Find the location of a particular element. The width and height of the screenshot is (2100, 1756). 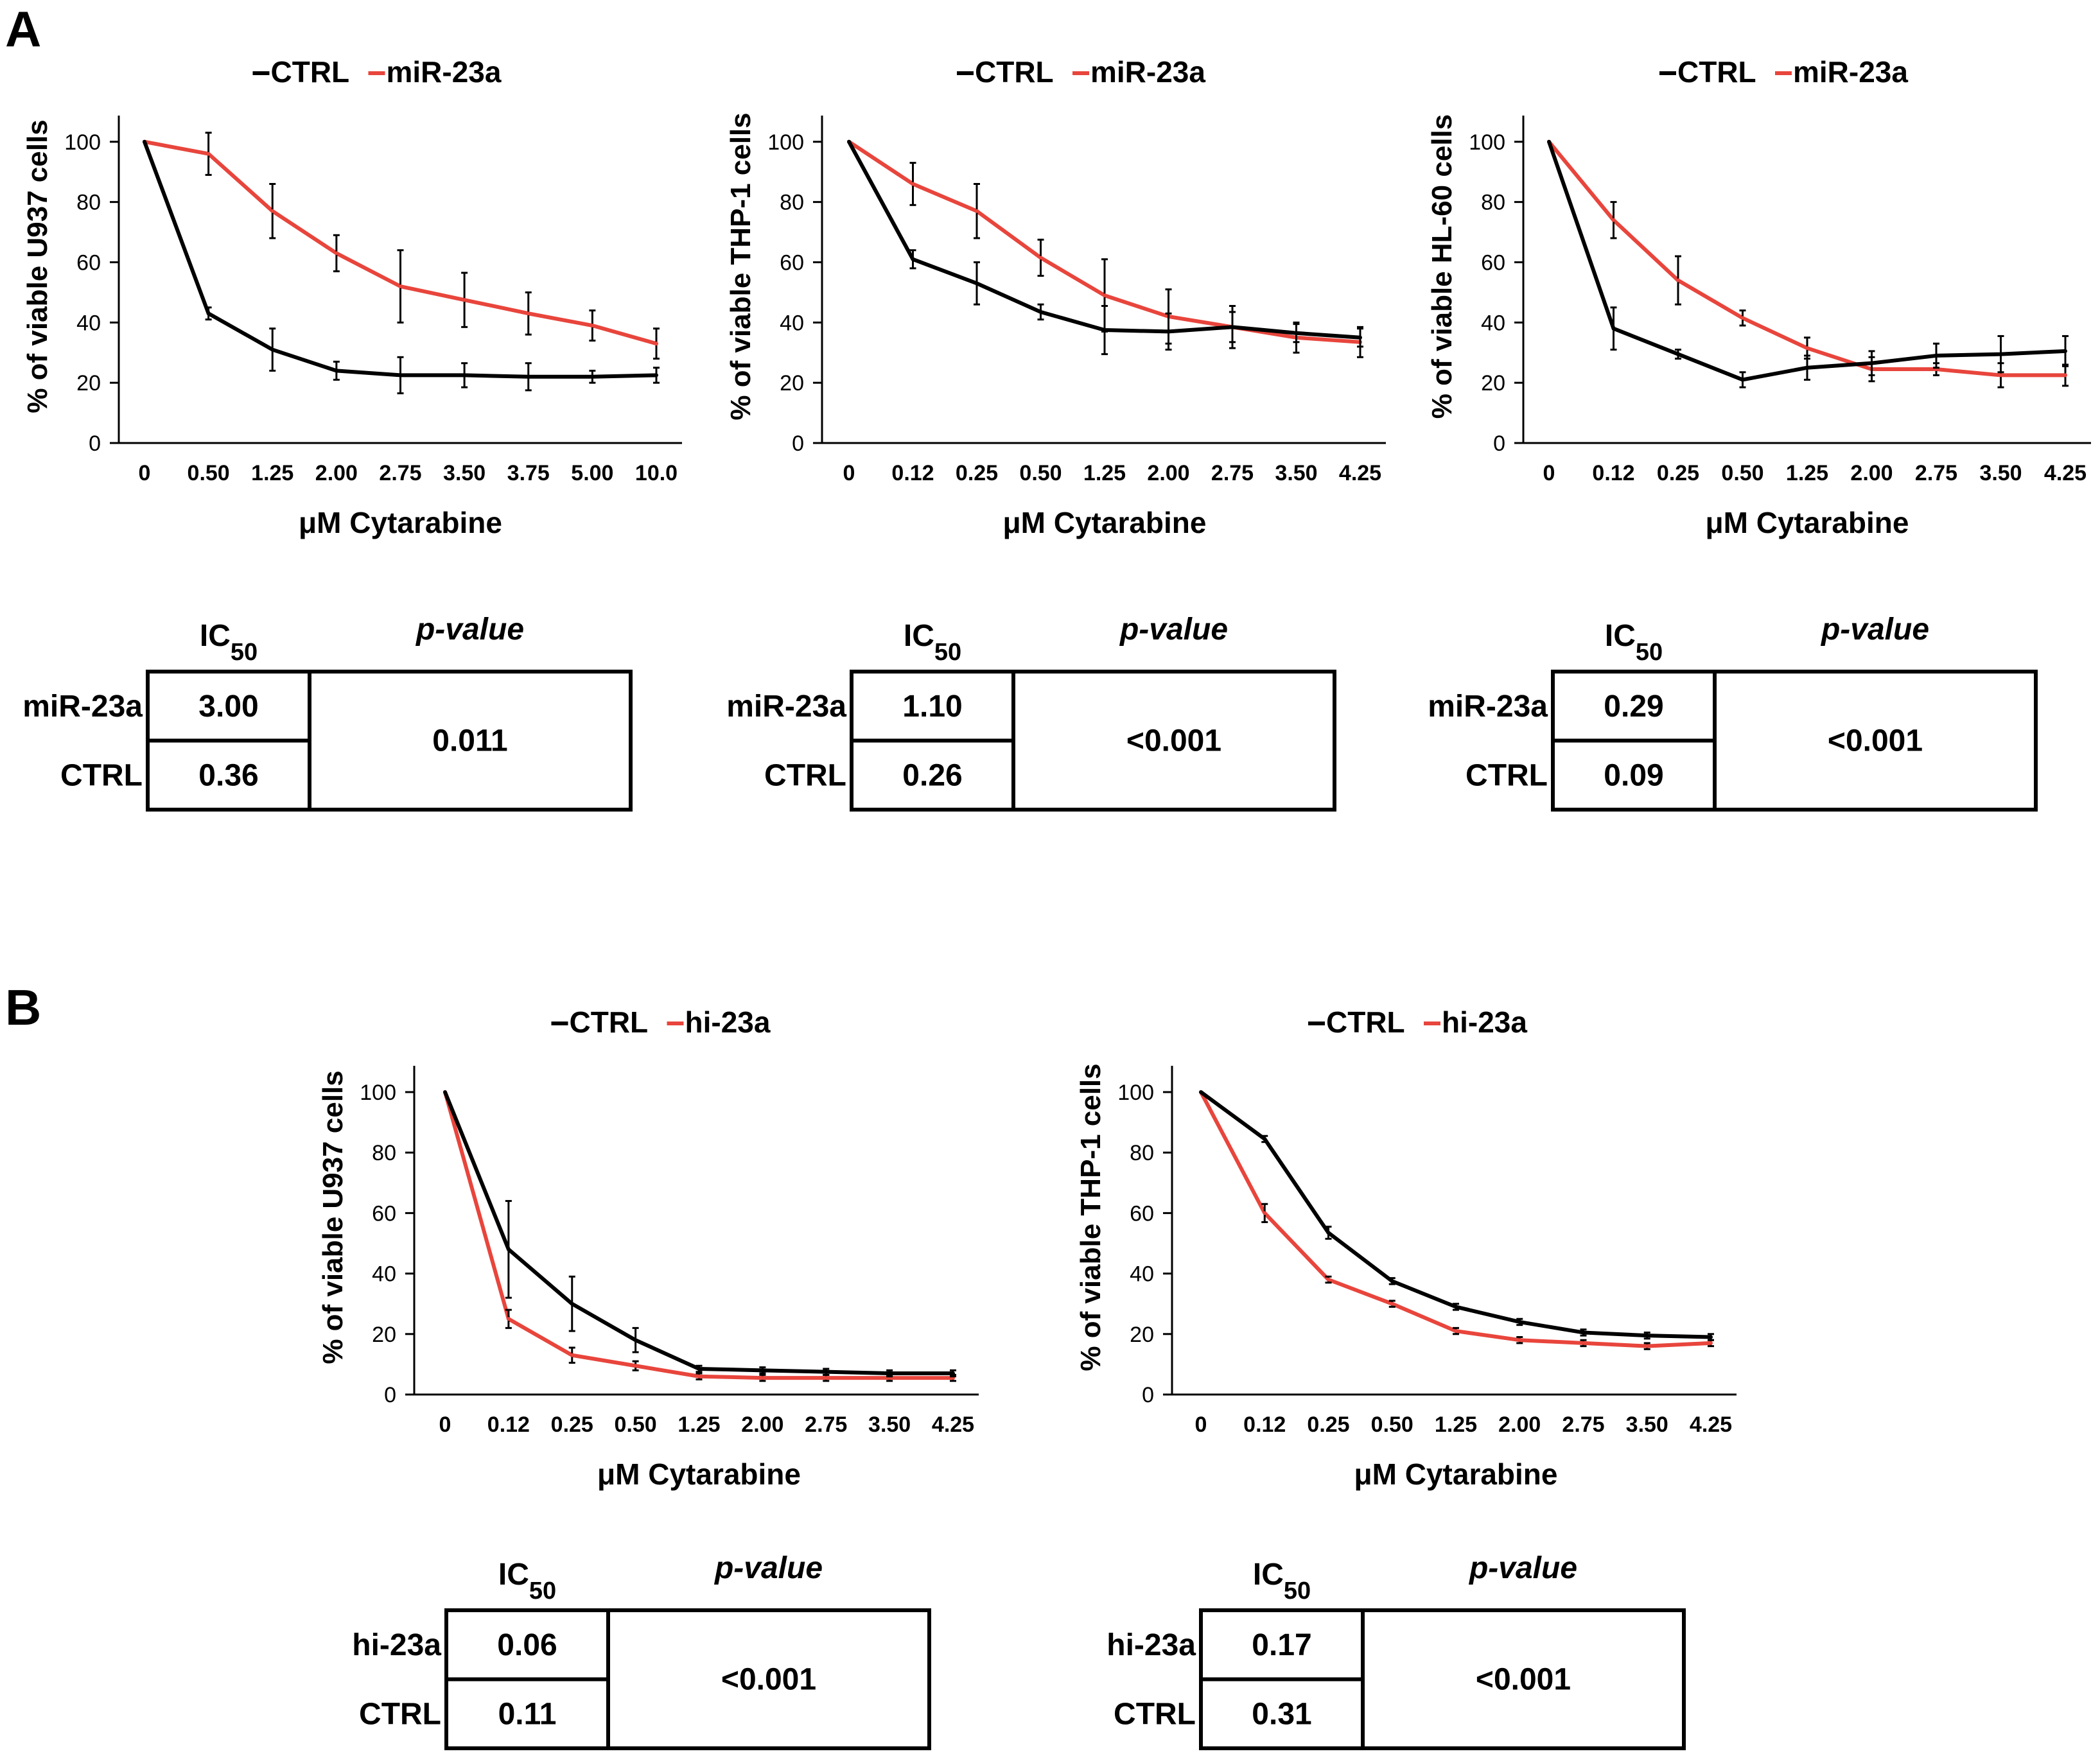

legend-label-treated: hi-23a is located at coordinates (1485, 1022).